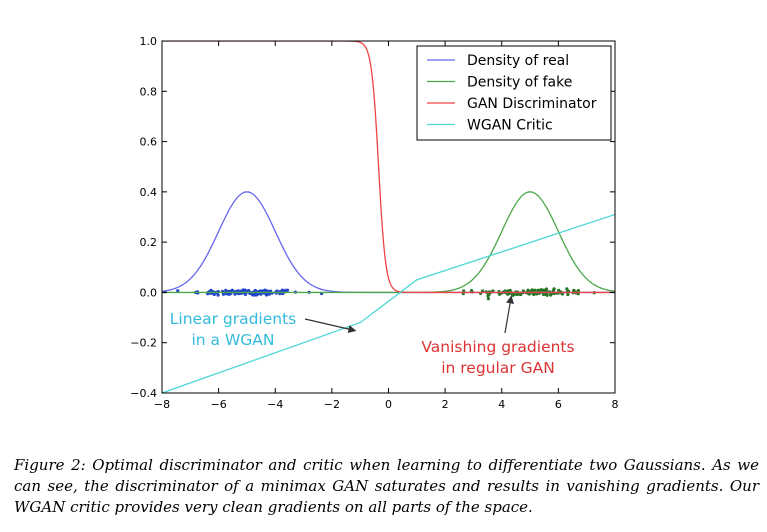  I want to click on series-line-density-of-fake, so click(388, 242).